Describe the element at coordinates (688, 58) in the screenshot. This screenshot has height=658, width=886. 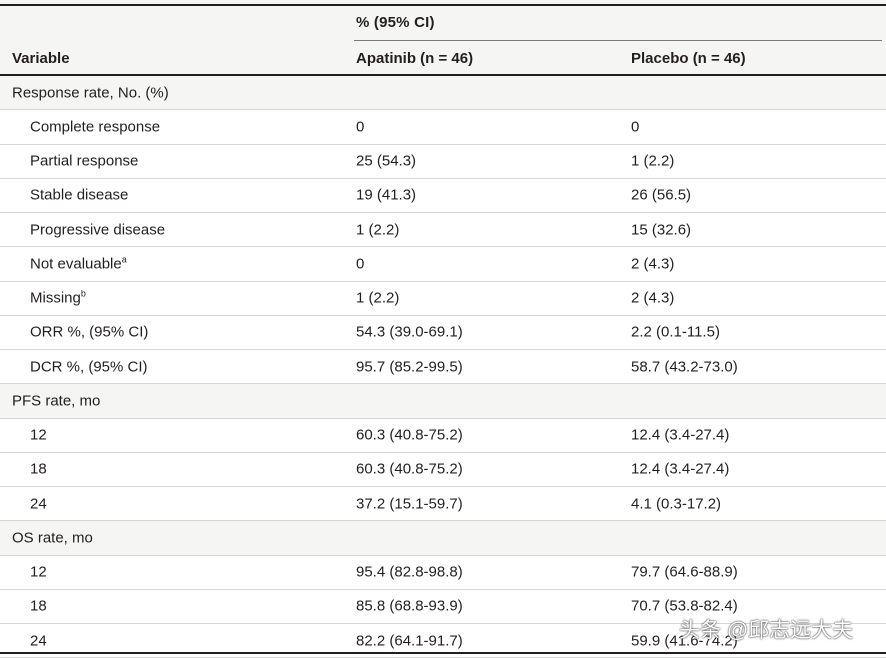
I see `header-placebo: Placebo (n = 46)` at that location.